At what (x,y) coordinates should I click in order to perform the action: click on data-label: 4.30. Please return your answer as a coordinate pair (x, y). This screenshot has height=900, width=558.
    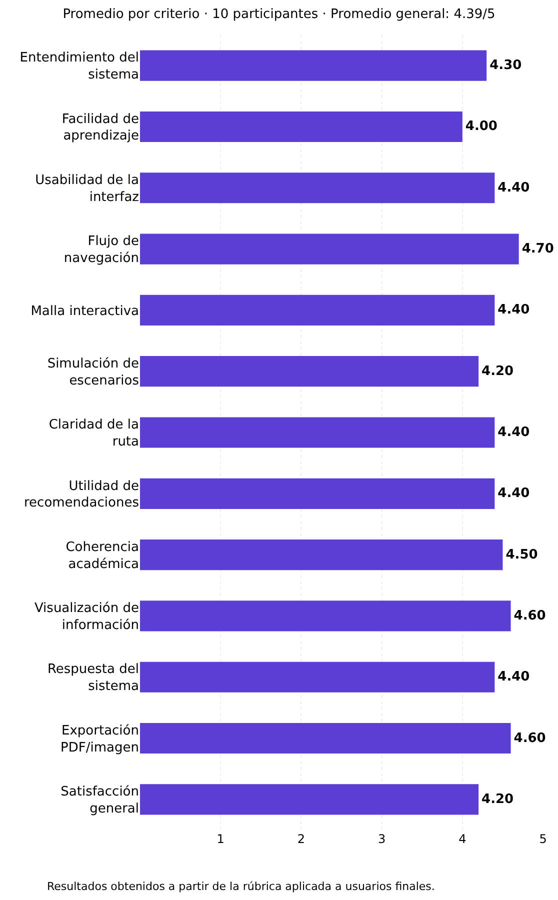
    Looking at the image, I should click on (506, 66).